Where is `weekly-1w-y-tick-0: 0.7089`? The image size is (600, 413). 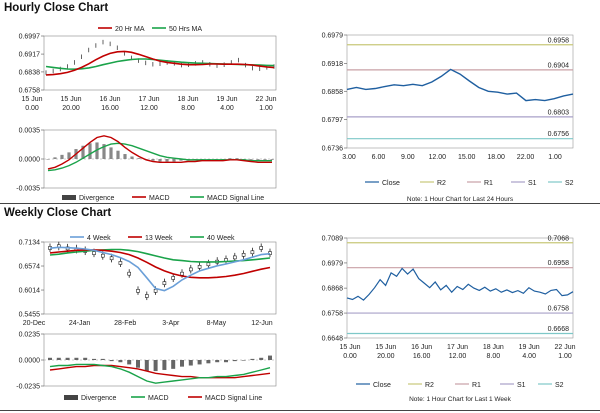 weekly-1w-y-tick-0: 0.7089 is located at coordinates (333, 239).